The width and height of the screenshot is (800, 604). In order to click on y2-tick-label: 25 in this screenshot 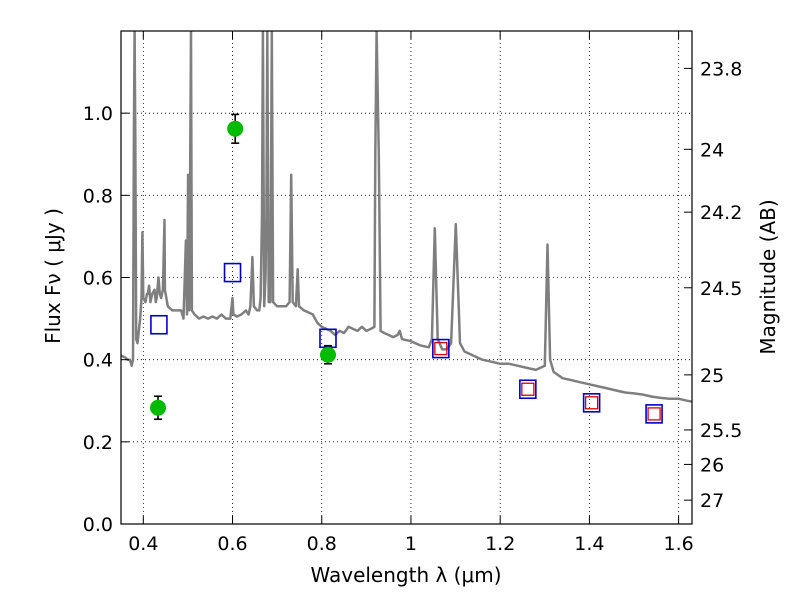, I will do `click(712, 376)`.